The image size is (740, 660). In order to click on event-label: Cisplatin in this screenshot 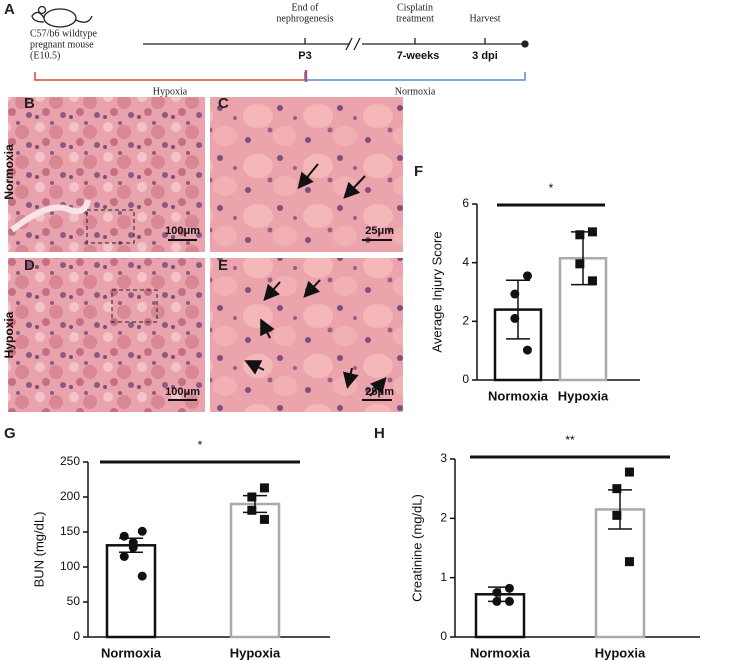, I will do `click(415, 7)`.